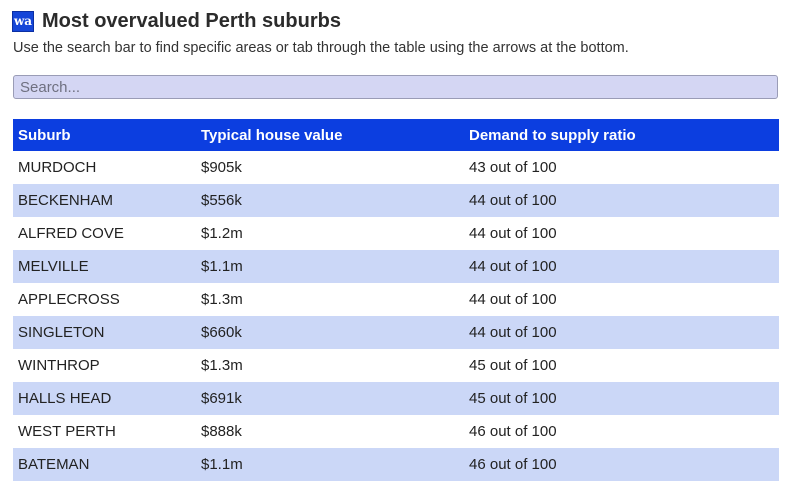  What do you see at coordinates (221, 431) in the screenshot?
I see `cell-house-value: $888k` at bounding box center [221, 431].